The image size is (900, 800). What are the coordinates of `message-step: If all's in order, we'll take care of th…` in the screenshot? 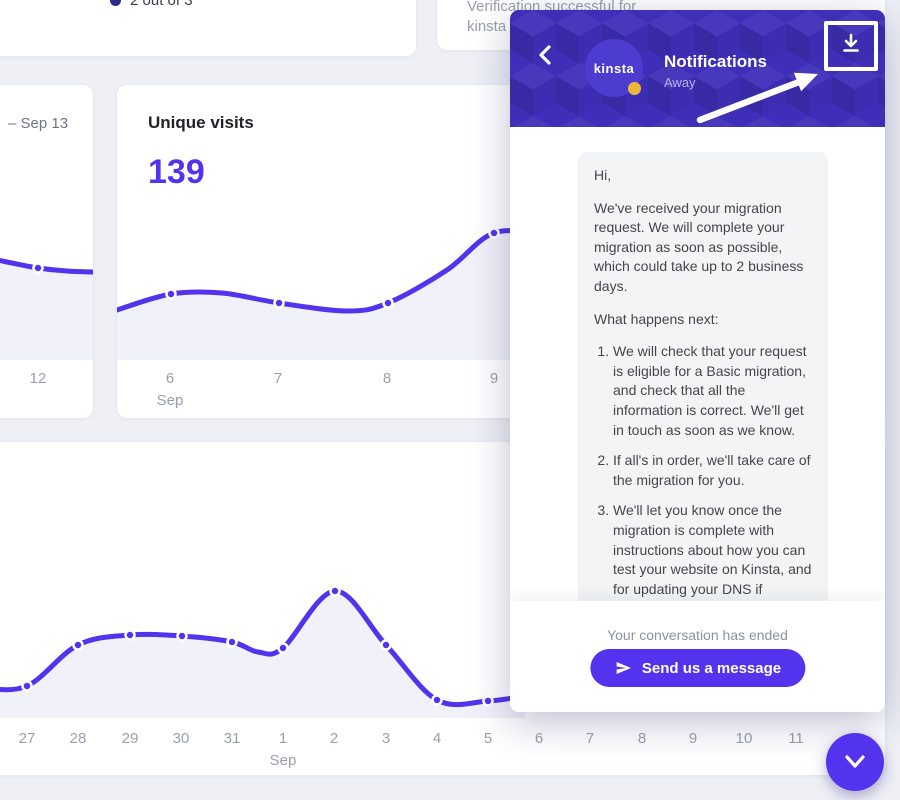 It's located at (712, 470).